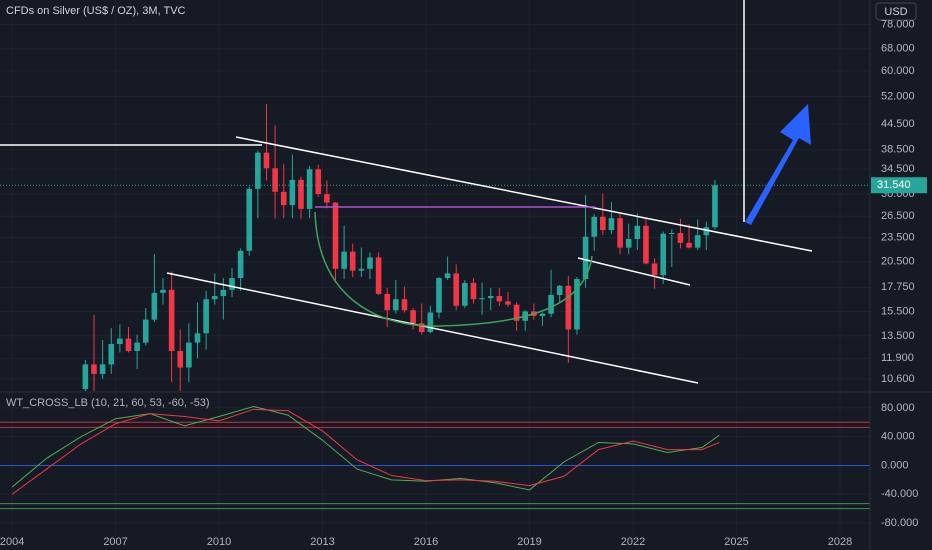  What do you see at coordinates (898, 237) in the screenshot?
I see `y-tick-label: 23.500` at bounding box center [898, 237].